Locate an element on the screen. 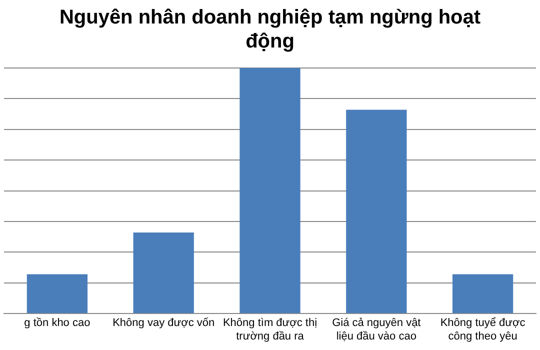  x-tick-label: g tồn kho cao is located at coordinates (57, 323).